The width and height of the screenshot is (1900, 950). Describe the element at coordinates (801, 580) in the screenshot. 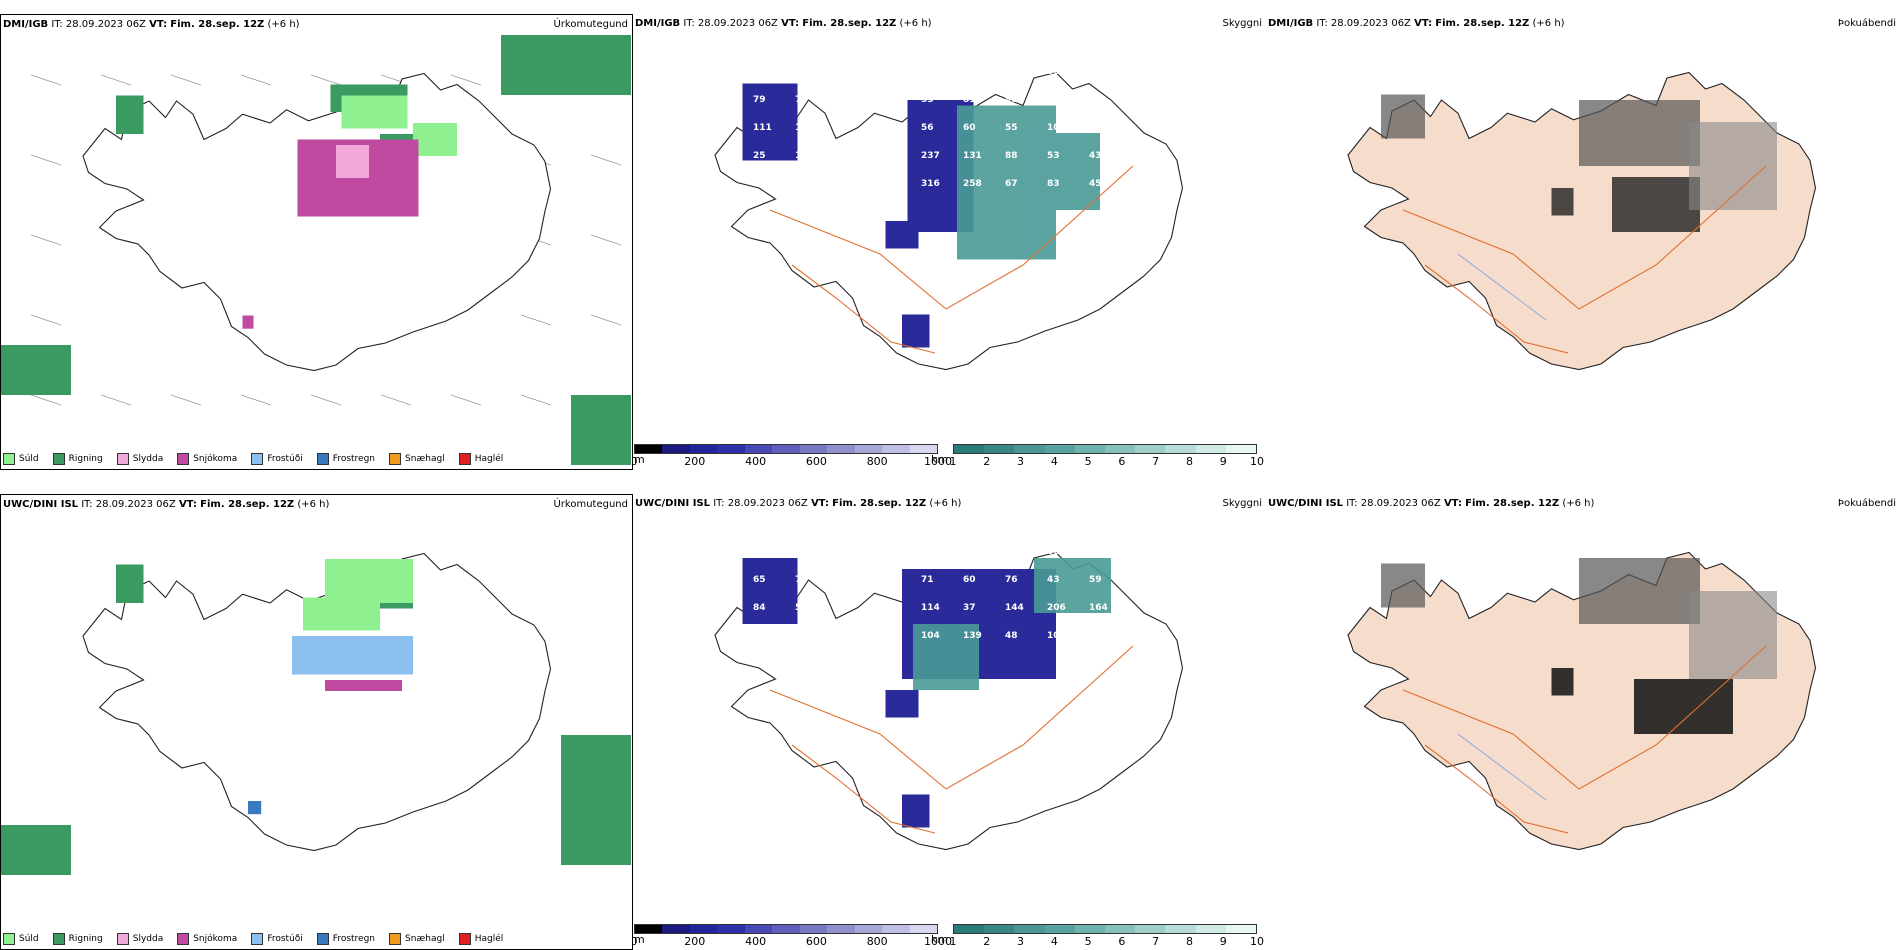

I see `cloud-base-label: 77` at that location.